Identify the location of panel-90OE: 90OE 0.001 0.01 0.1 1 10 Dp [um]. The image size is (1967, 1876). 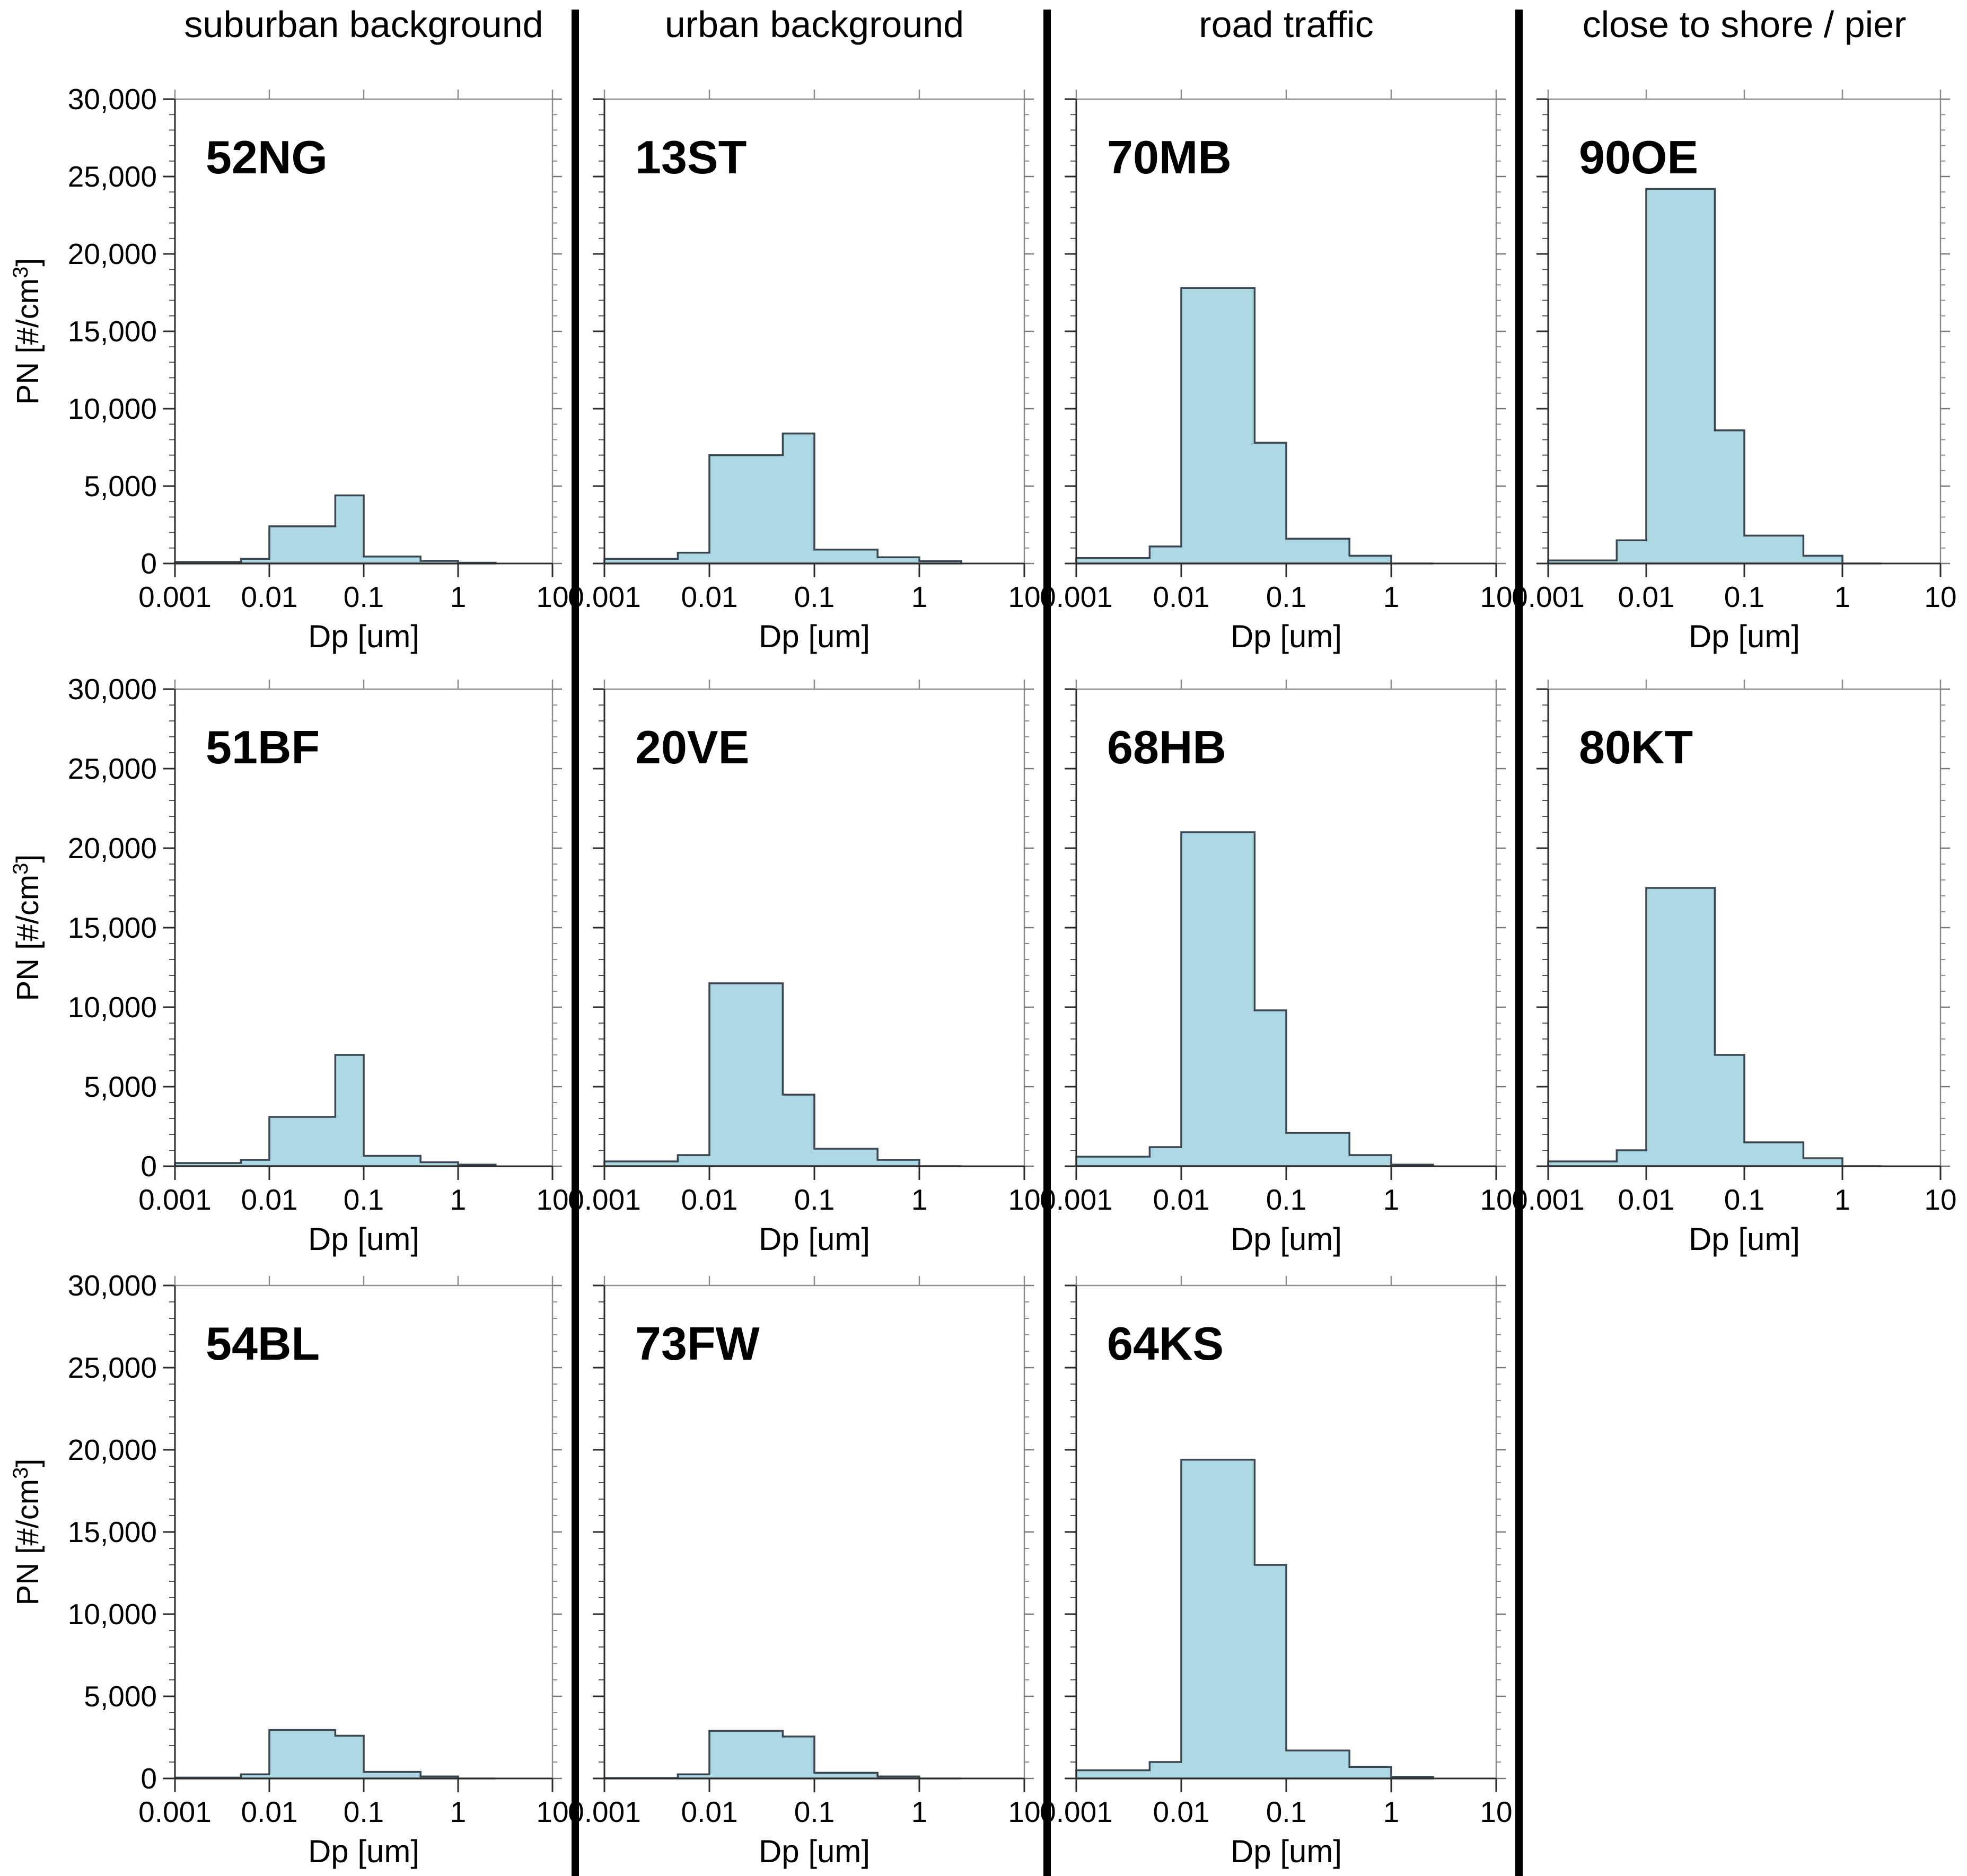
(1734, 372).